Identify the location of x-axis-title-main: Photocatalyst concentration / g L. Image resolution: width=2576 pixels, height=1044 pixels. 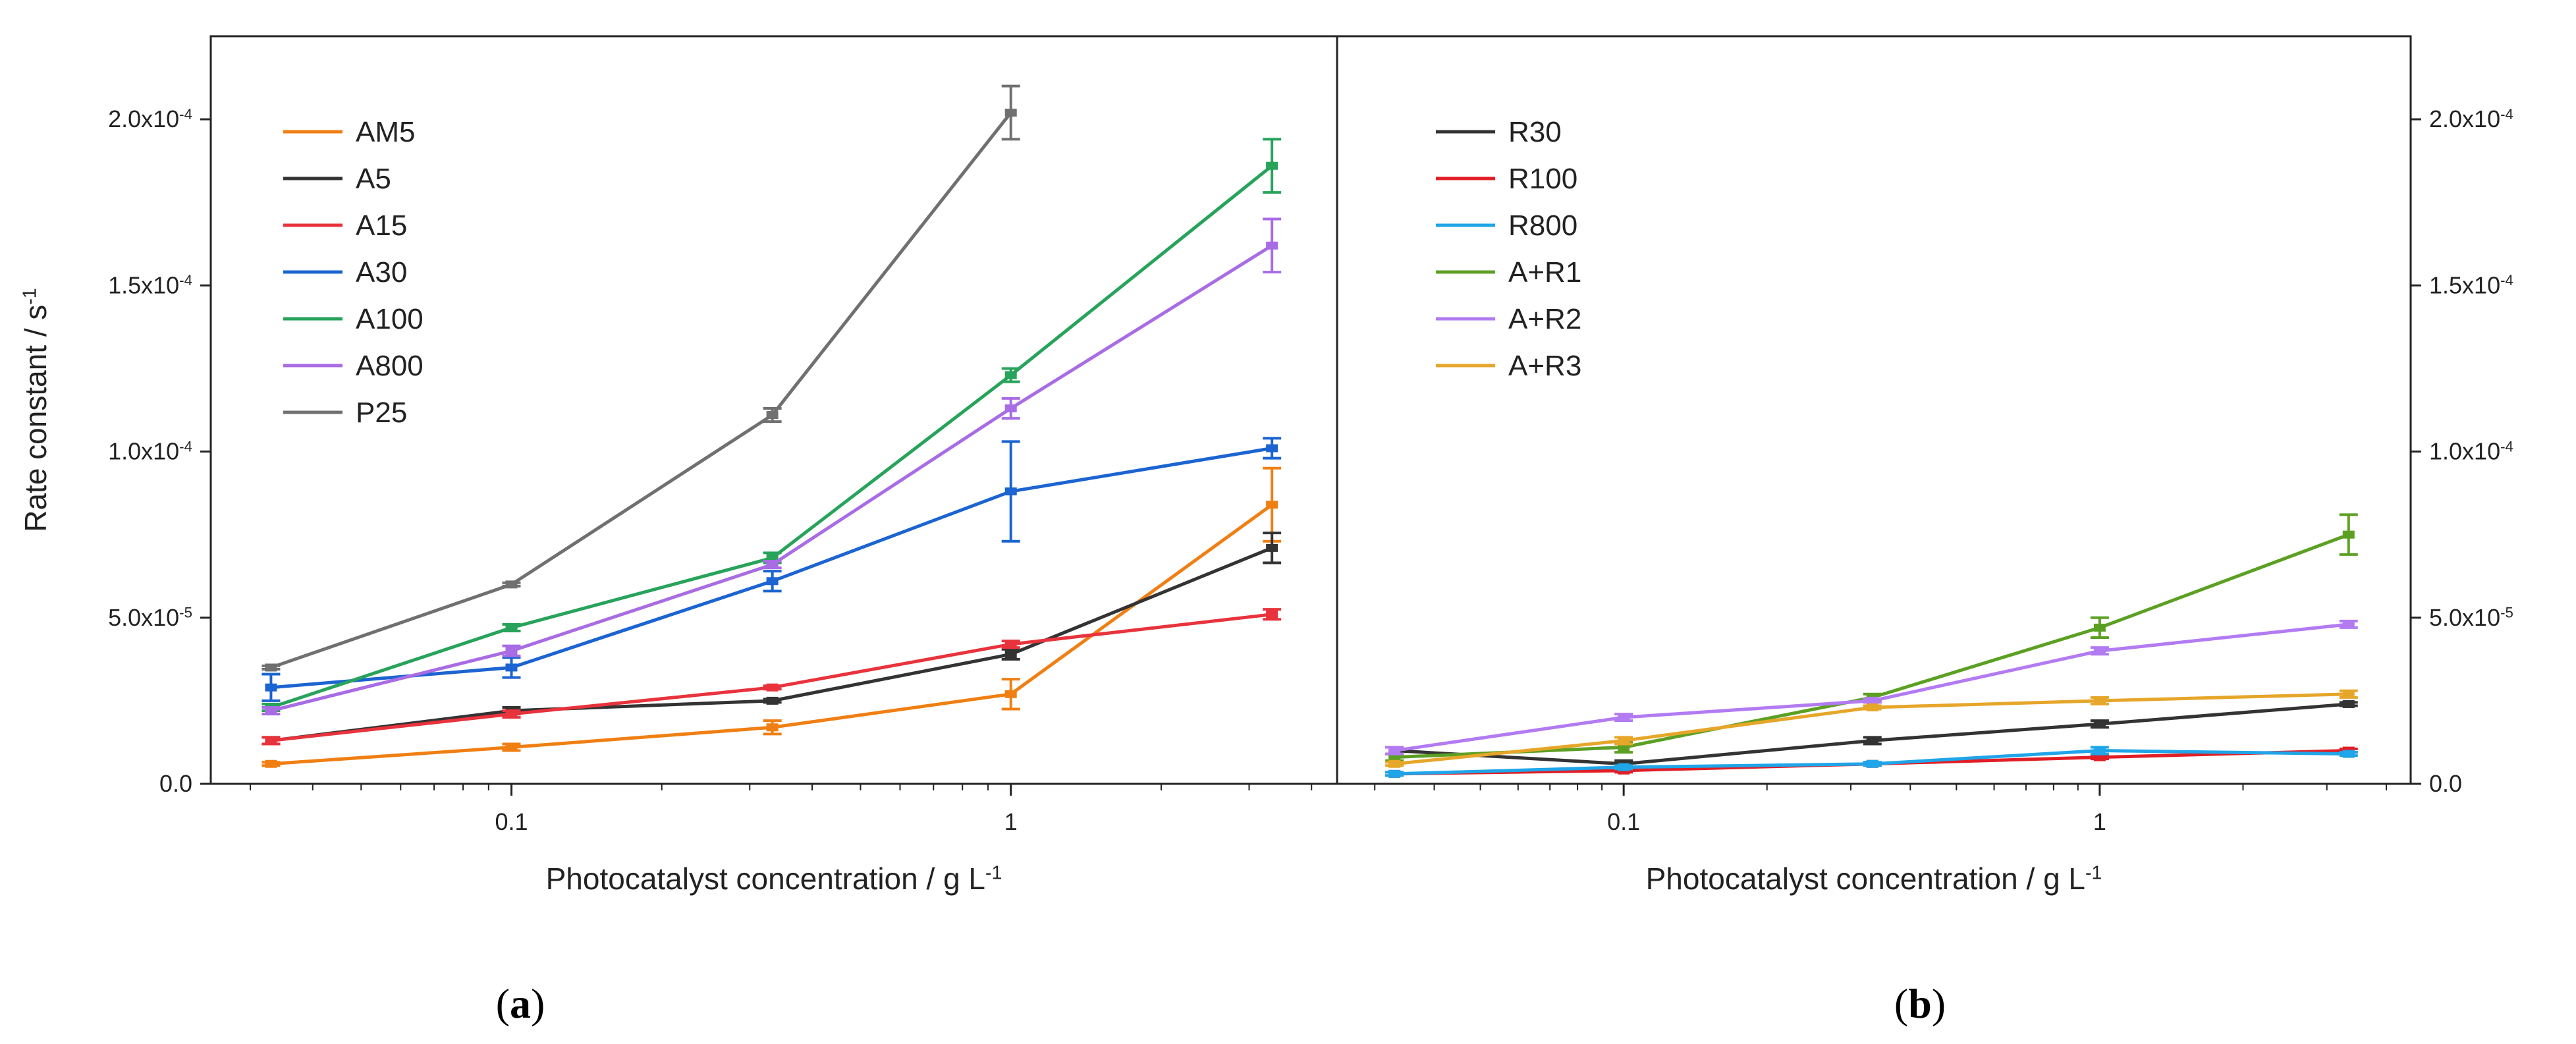
(1865, 879).